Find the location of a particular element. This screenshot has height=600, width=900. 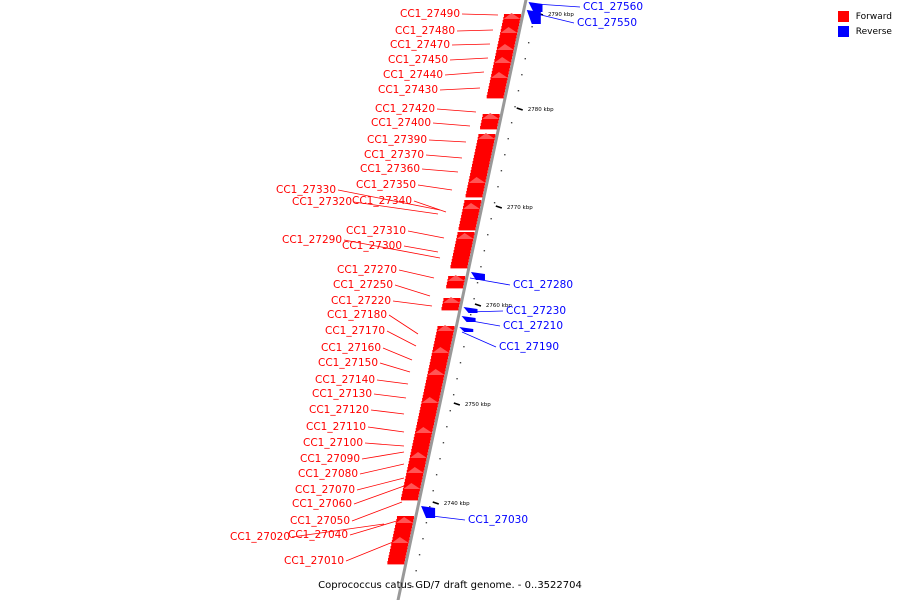

gene-label-cc1_27400: CC1_27400 is located at coordinates (401, 123).